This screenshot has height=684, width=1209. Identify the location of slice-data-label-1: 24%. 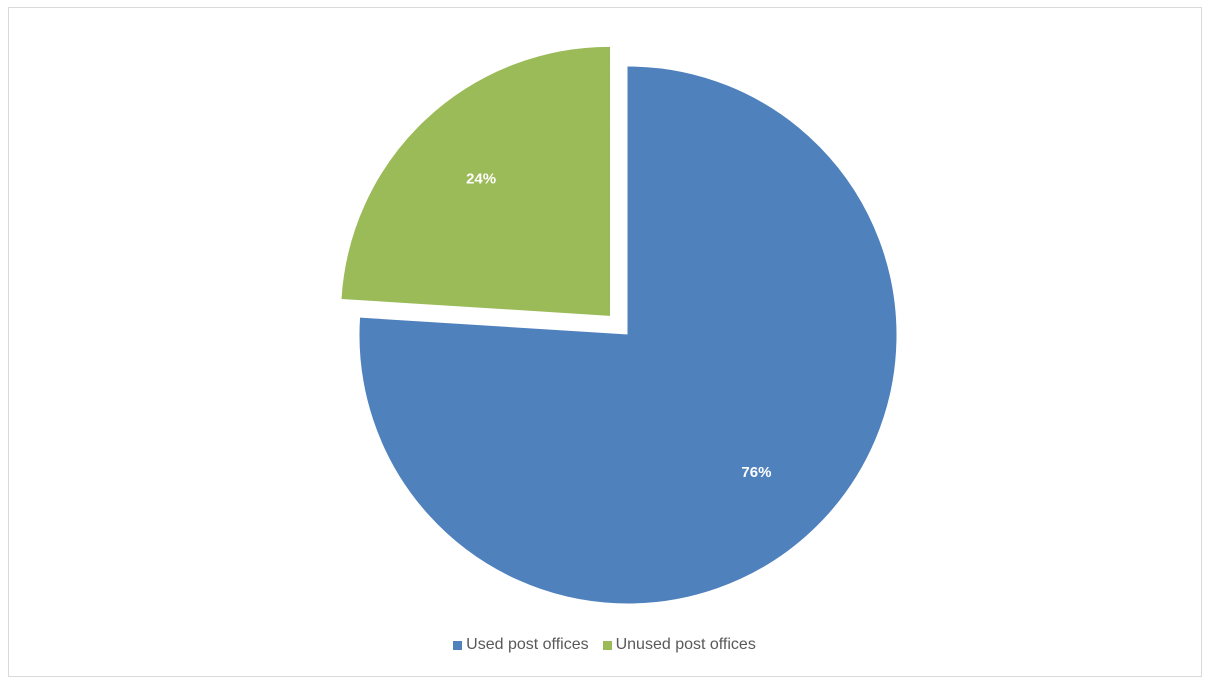
(481, 179).